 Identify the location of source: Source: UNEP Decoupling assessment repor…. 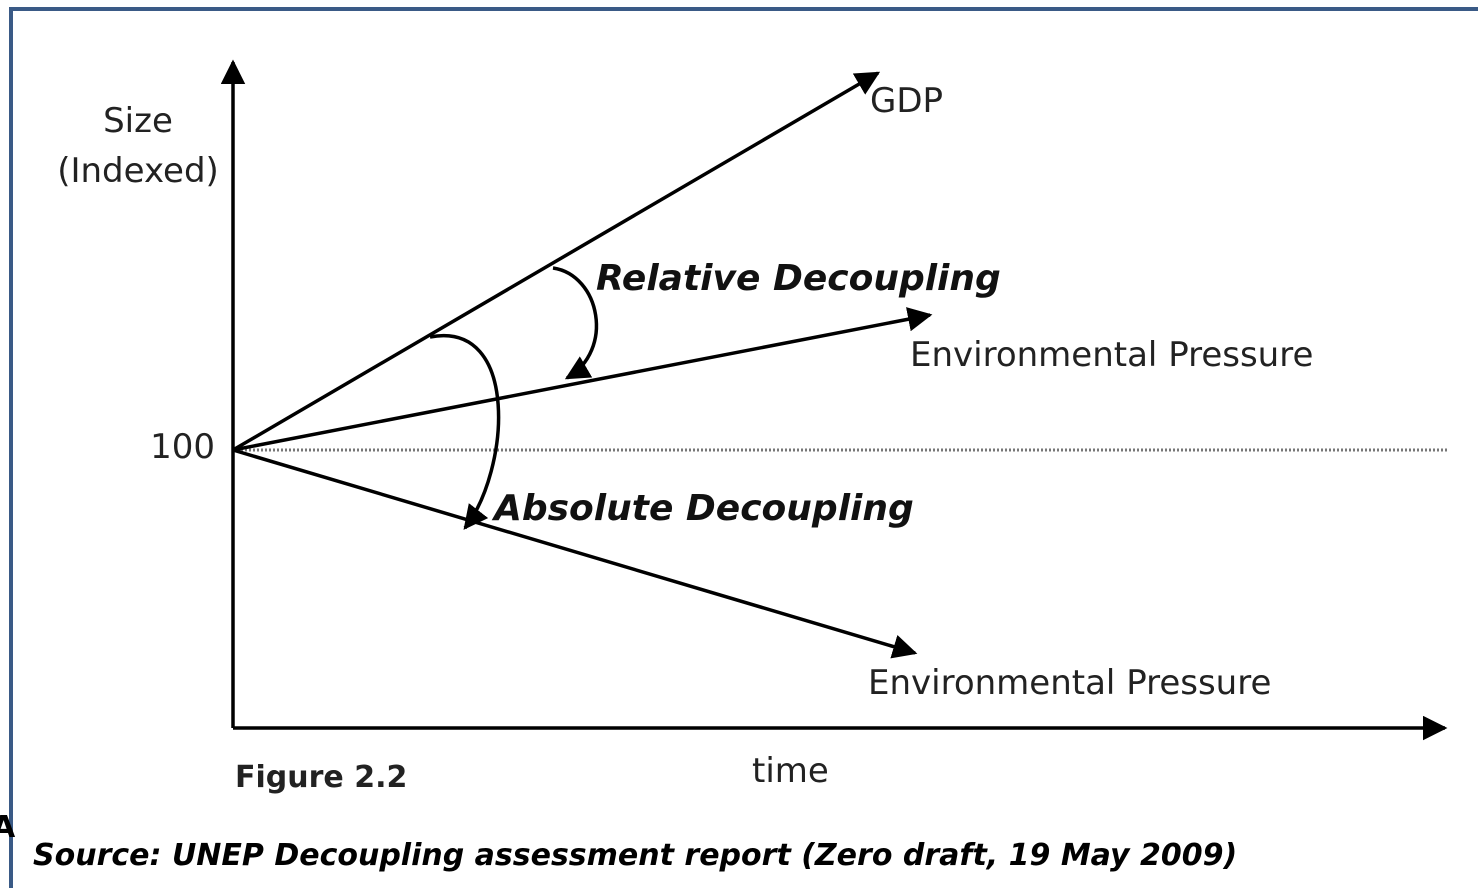
(635, 855).